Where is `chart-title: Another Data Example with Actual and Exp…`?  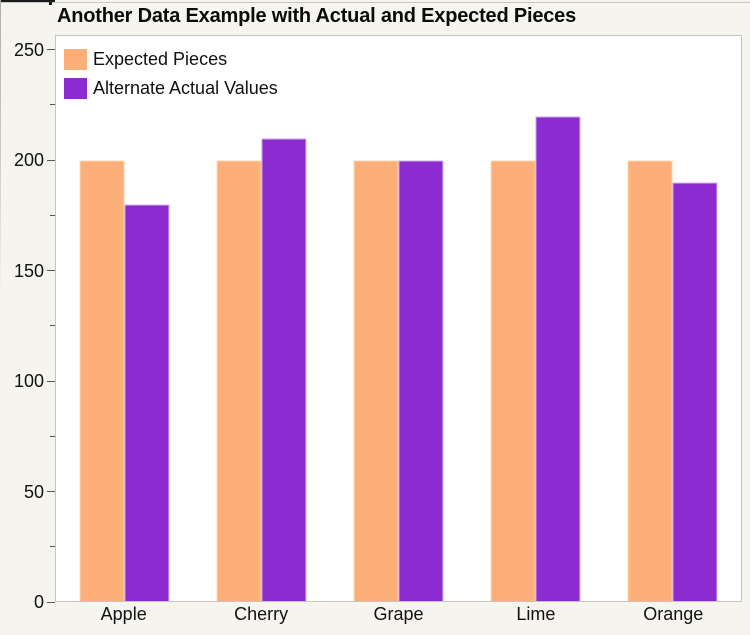
chart-title: Another Data Example with Actual and Exp… is located at coordinates (317, 16).